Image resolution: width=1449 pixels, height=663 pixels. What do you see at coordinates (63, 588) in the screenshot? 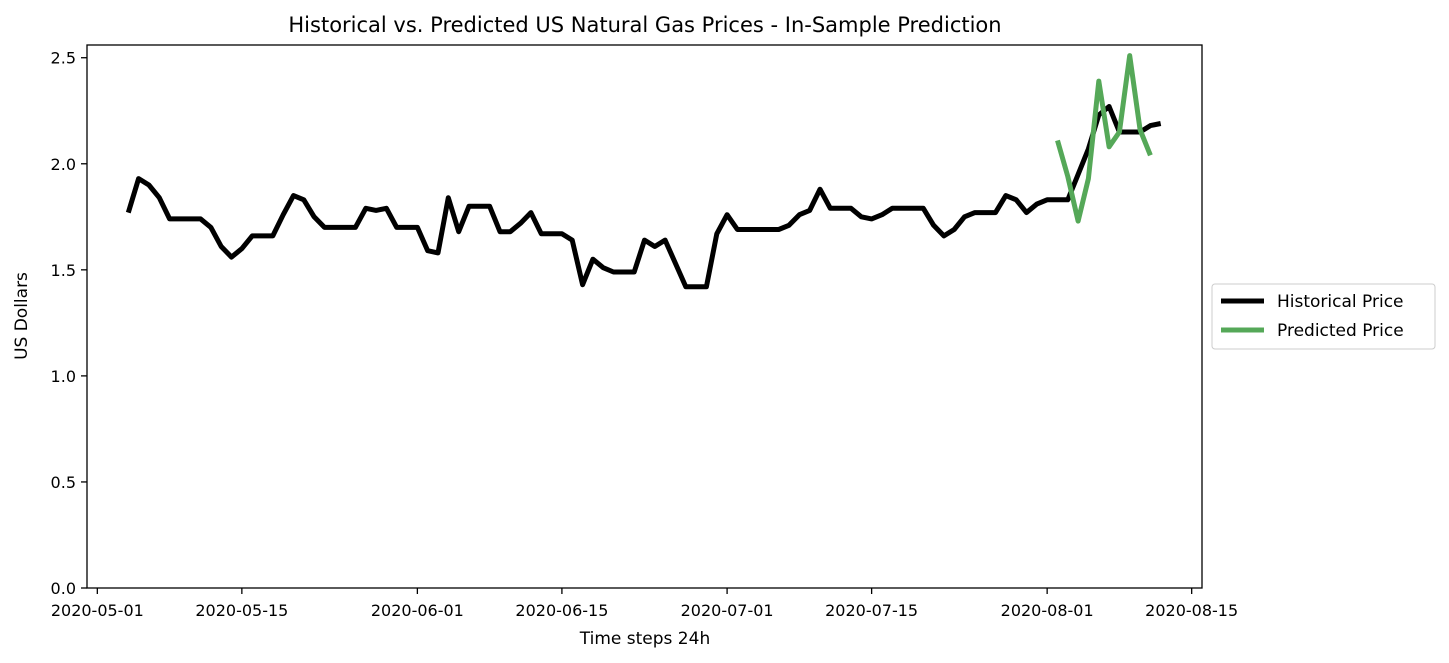
I see `y-tick-label: 0.0` at bounding box center [63, 588].